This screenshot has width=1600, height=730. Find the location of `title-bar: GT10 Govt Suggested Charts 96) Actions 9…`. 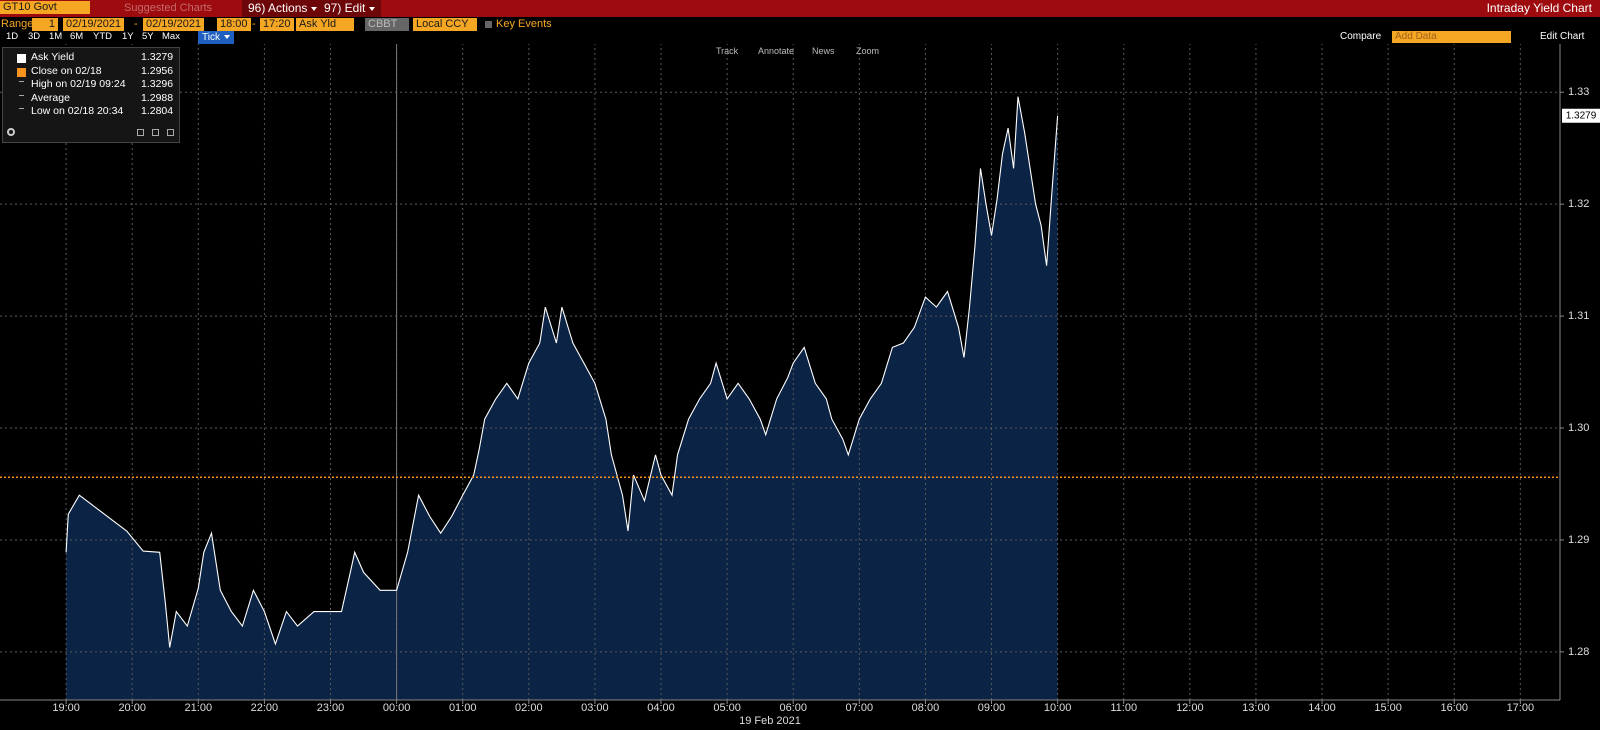

title-bar: GT10 Govt Suggested Charts 96) Actions 9… is located at coordinates (800, 8).